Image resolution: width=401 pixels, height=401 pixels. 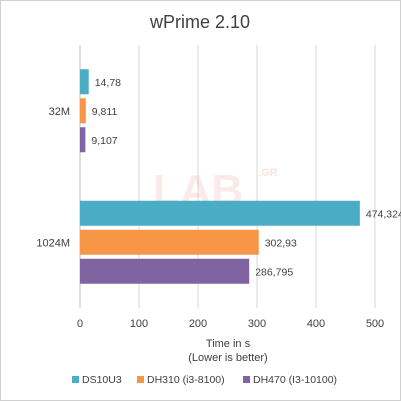 I want to click on x-axis-title: Time in s, so click(x=228, y=344).